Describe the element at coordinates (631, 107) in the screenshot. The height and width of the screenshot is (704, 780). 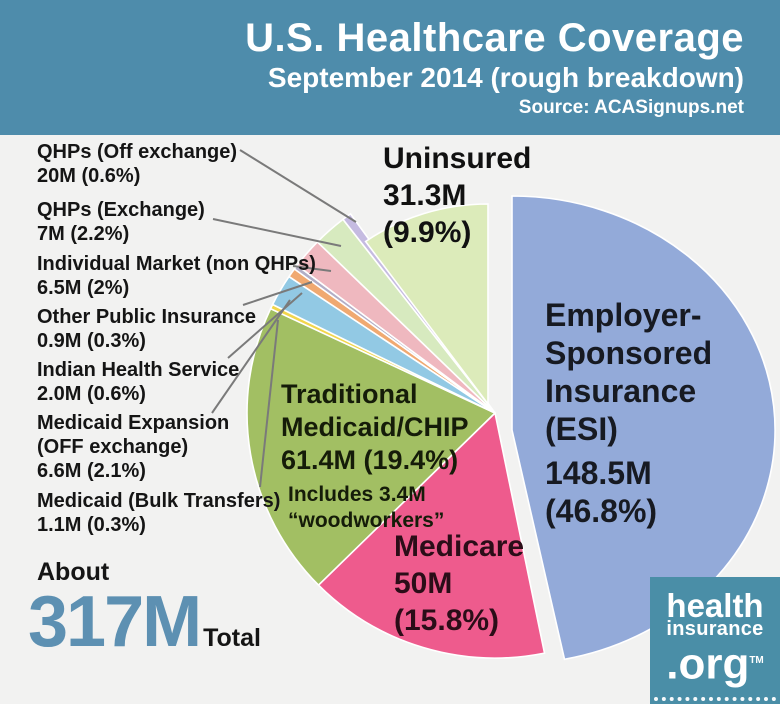
I see `source-credit: Source: ACASignups.net` at that location.